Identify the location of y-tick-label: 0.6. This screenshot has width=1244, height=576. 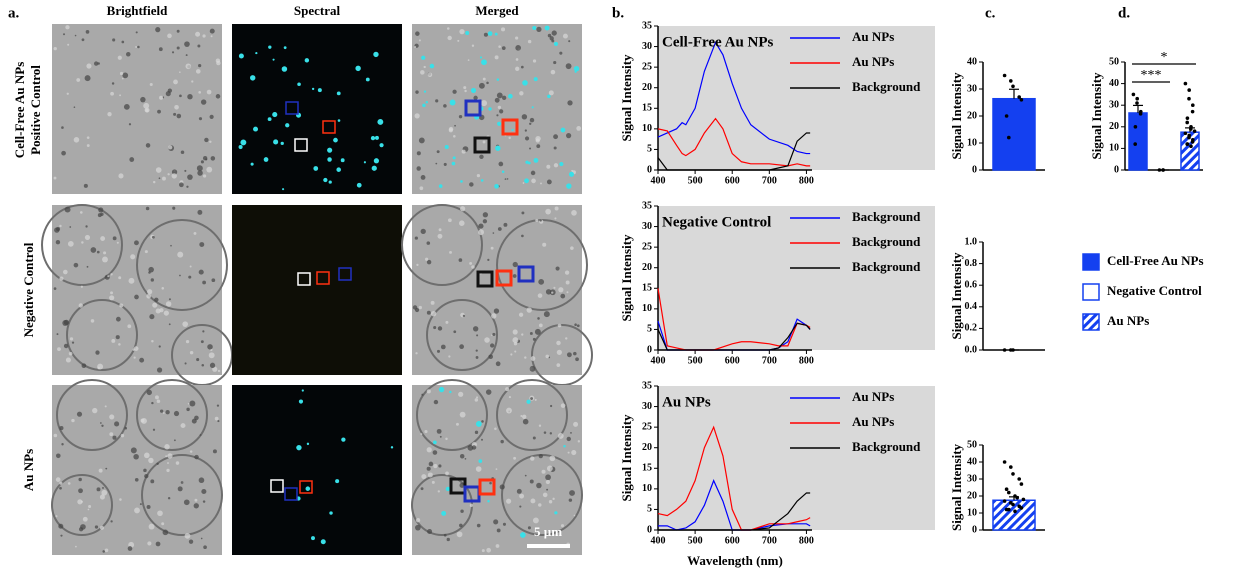
(971, 284).